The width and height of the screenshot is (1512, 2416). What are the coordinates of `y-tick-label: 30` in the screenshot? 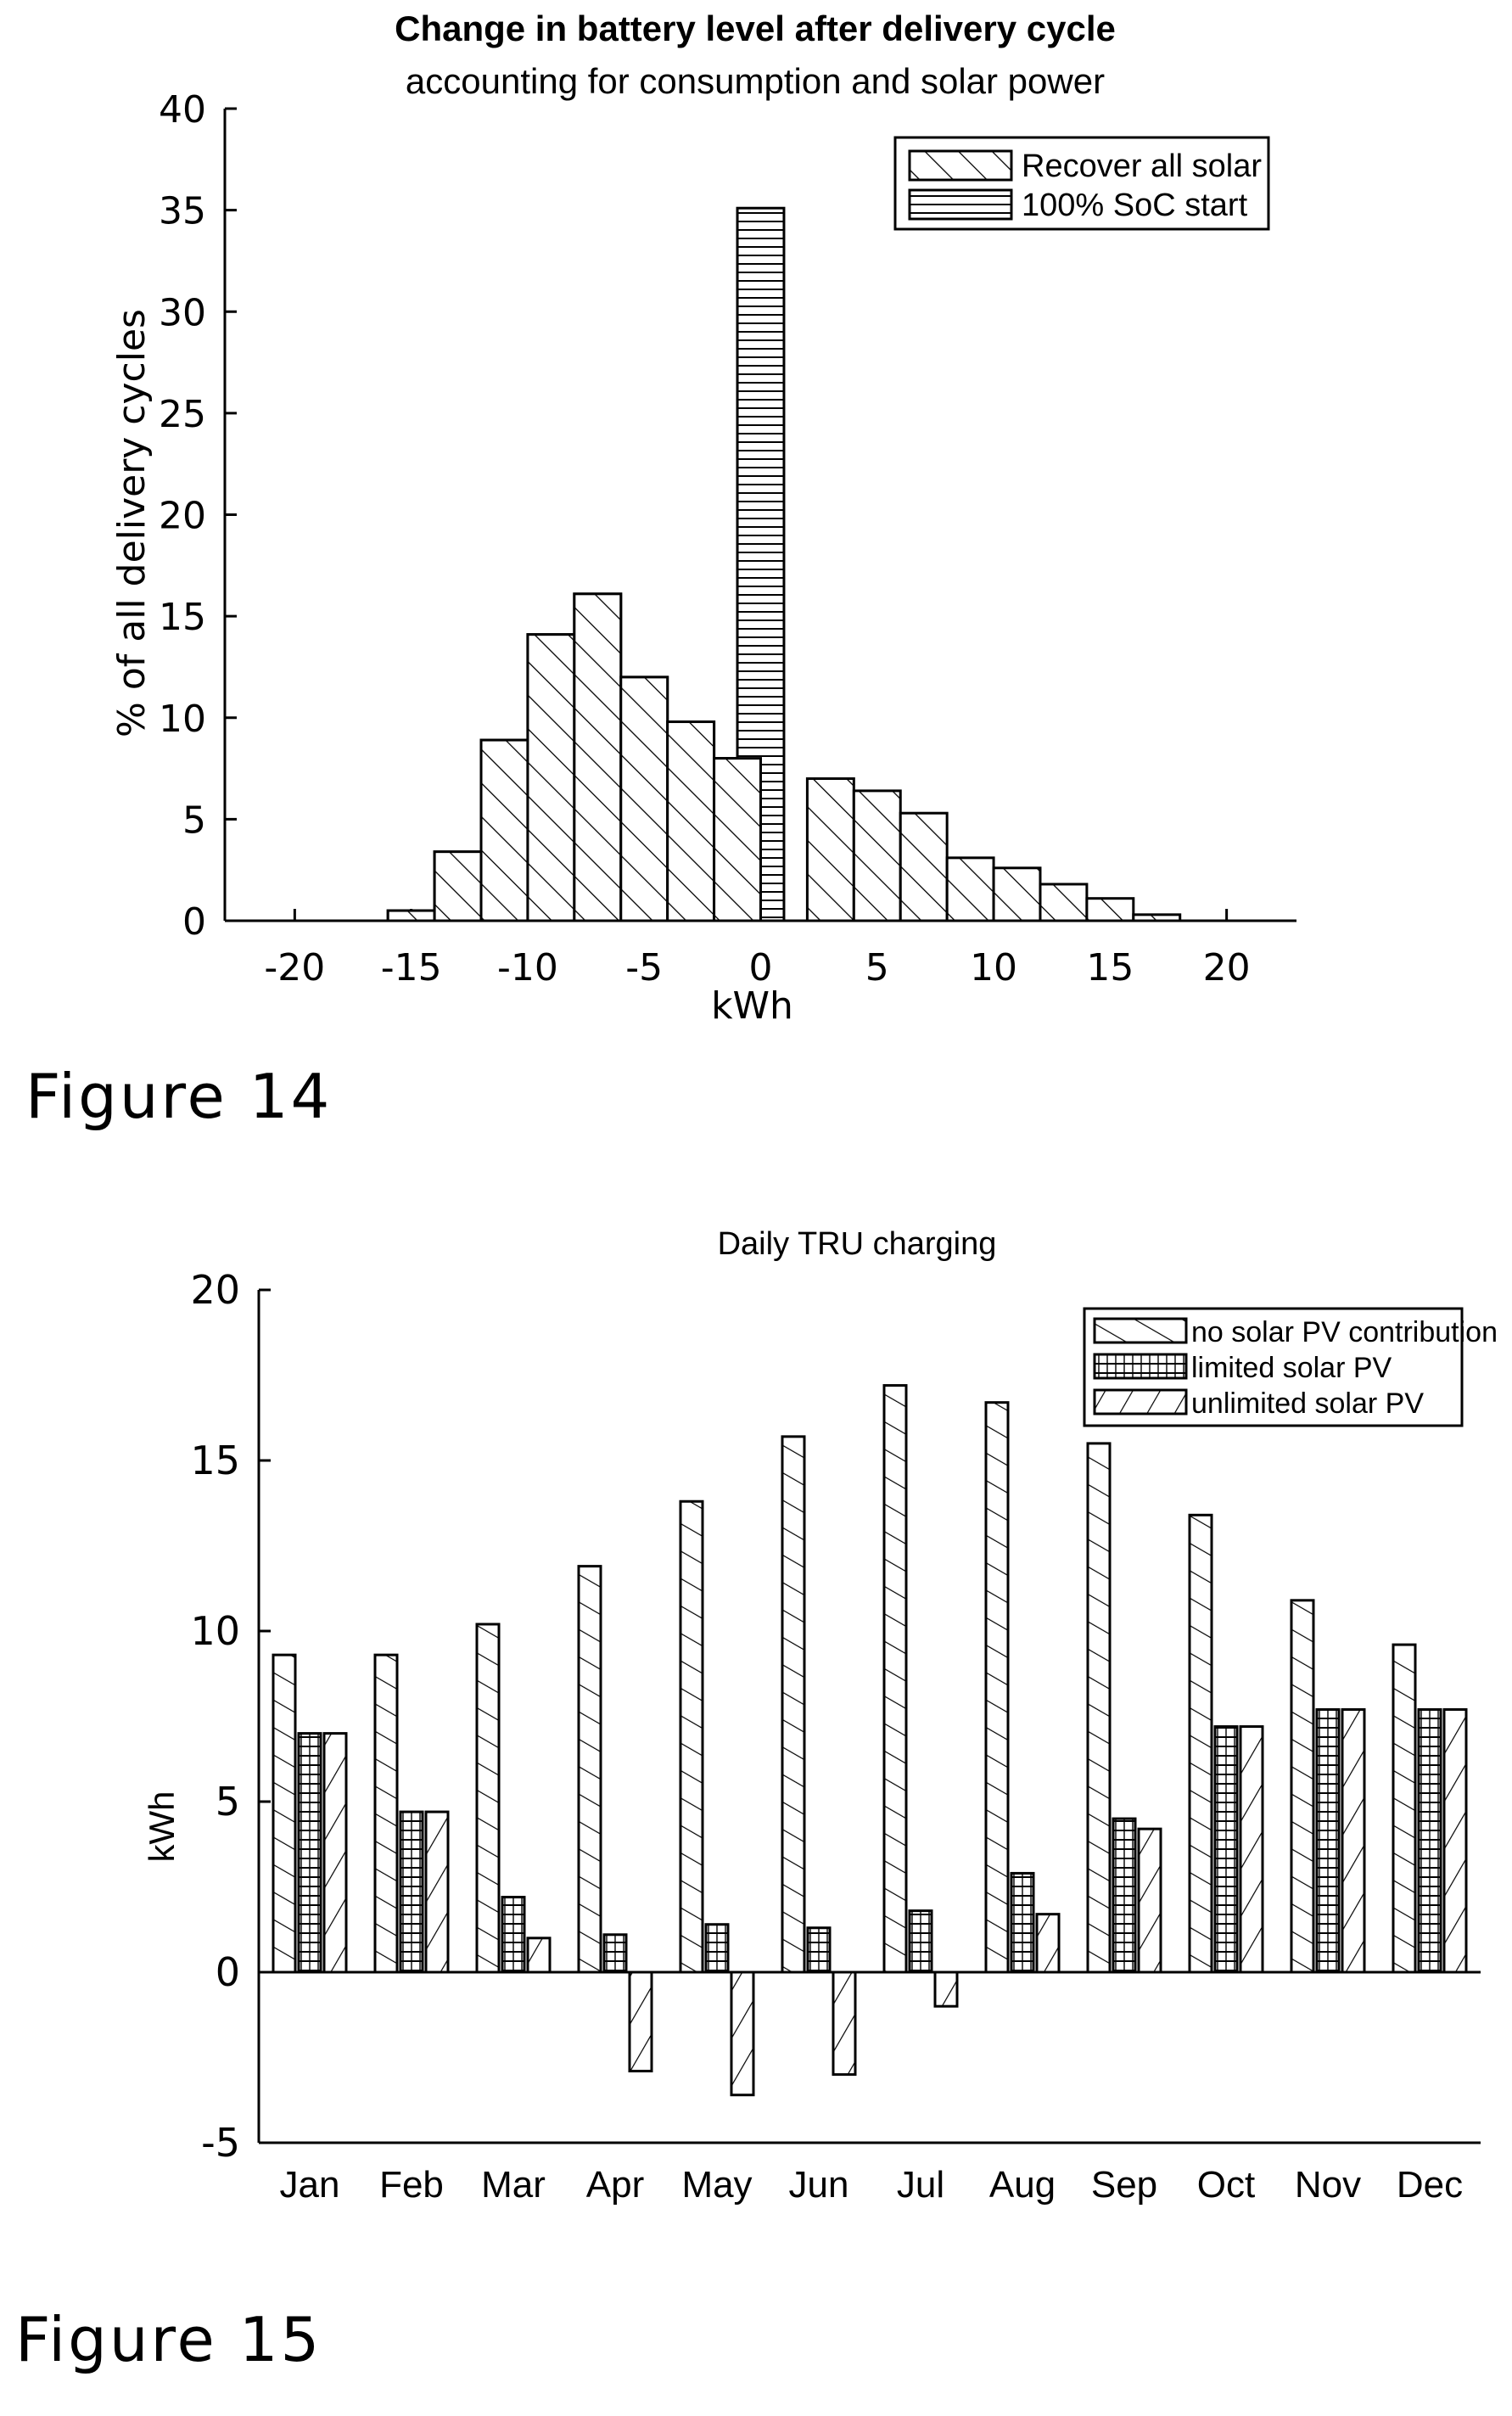 It's located at (182, 312).